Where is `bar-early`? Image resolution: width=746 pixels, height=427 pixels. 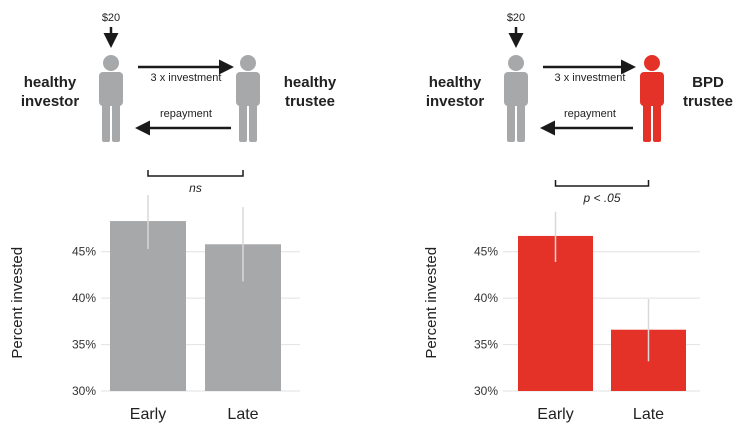
bar-early is located at coordinates (148, 306).